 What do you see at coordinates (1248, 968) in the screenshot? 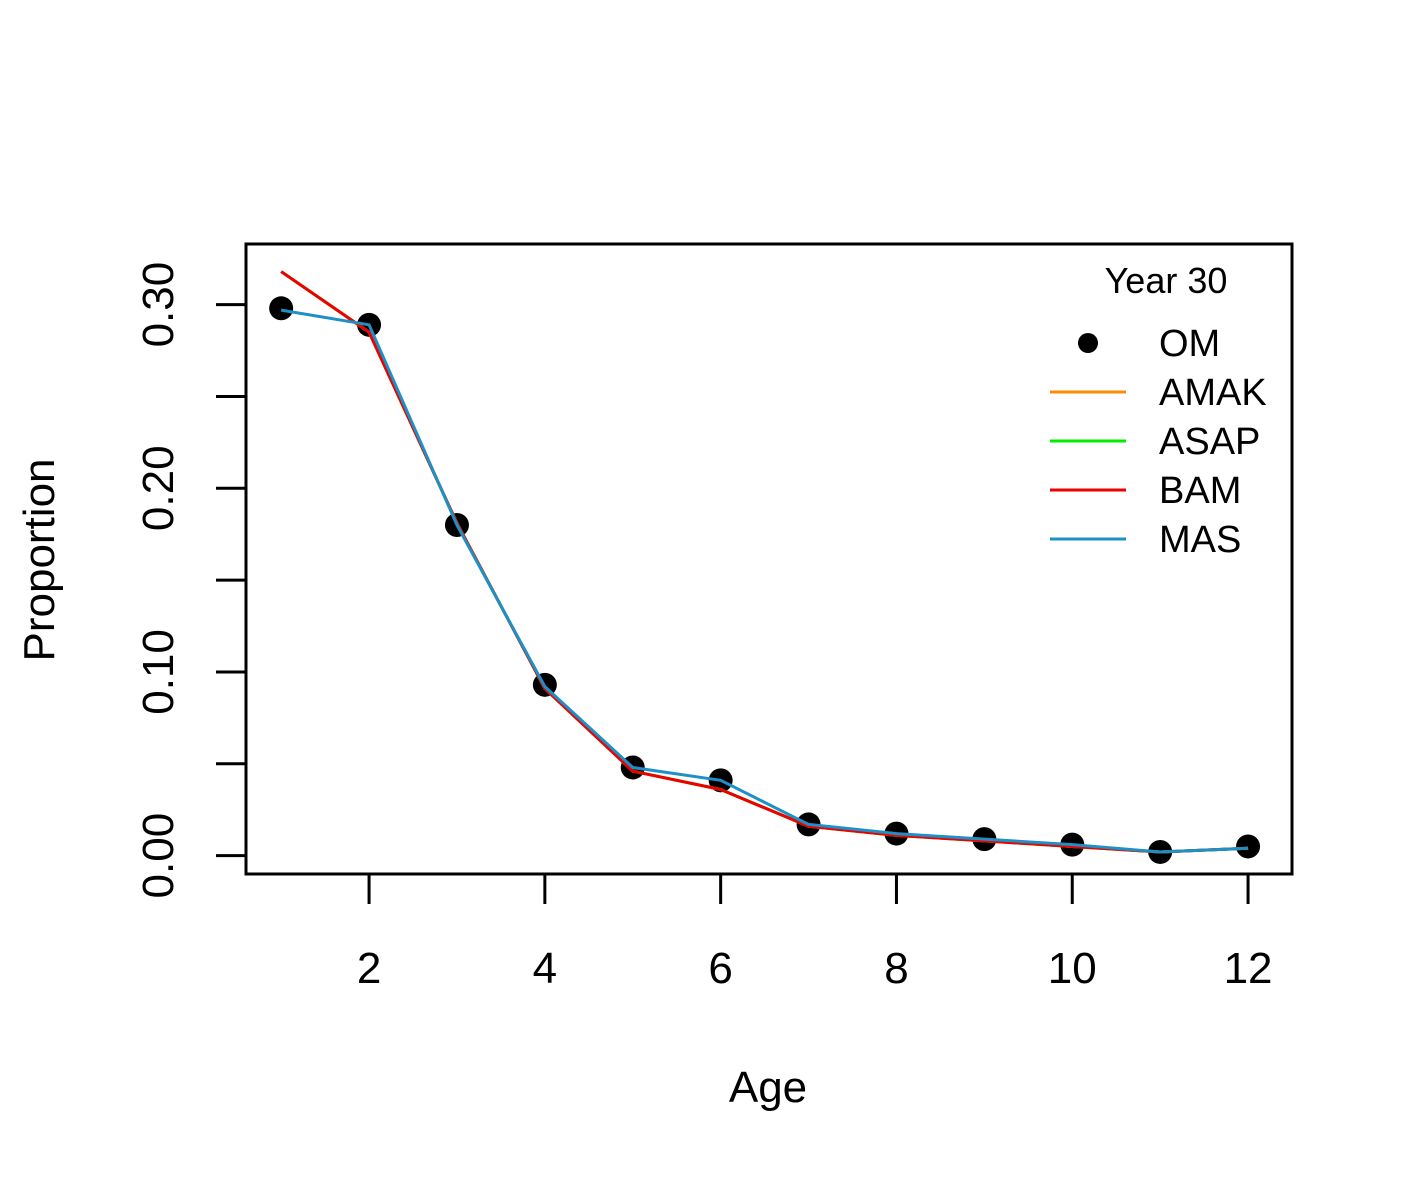
I see `x-tick-label: 12` at bounding box center [1248, 968].